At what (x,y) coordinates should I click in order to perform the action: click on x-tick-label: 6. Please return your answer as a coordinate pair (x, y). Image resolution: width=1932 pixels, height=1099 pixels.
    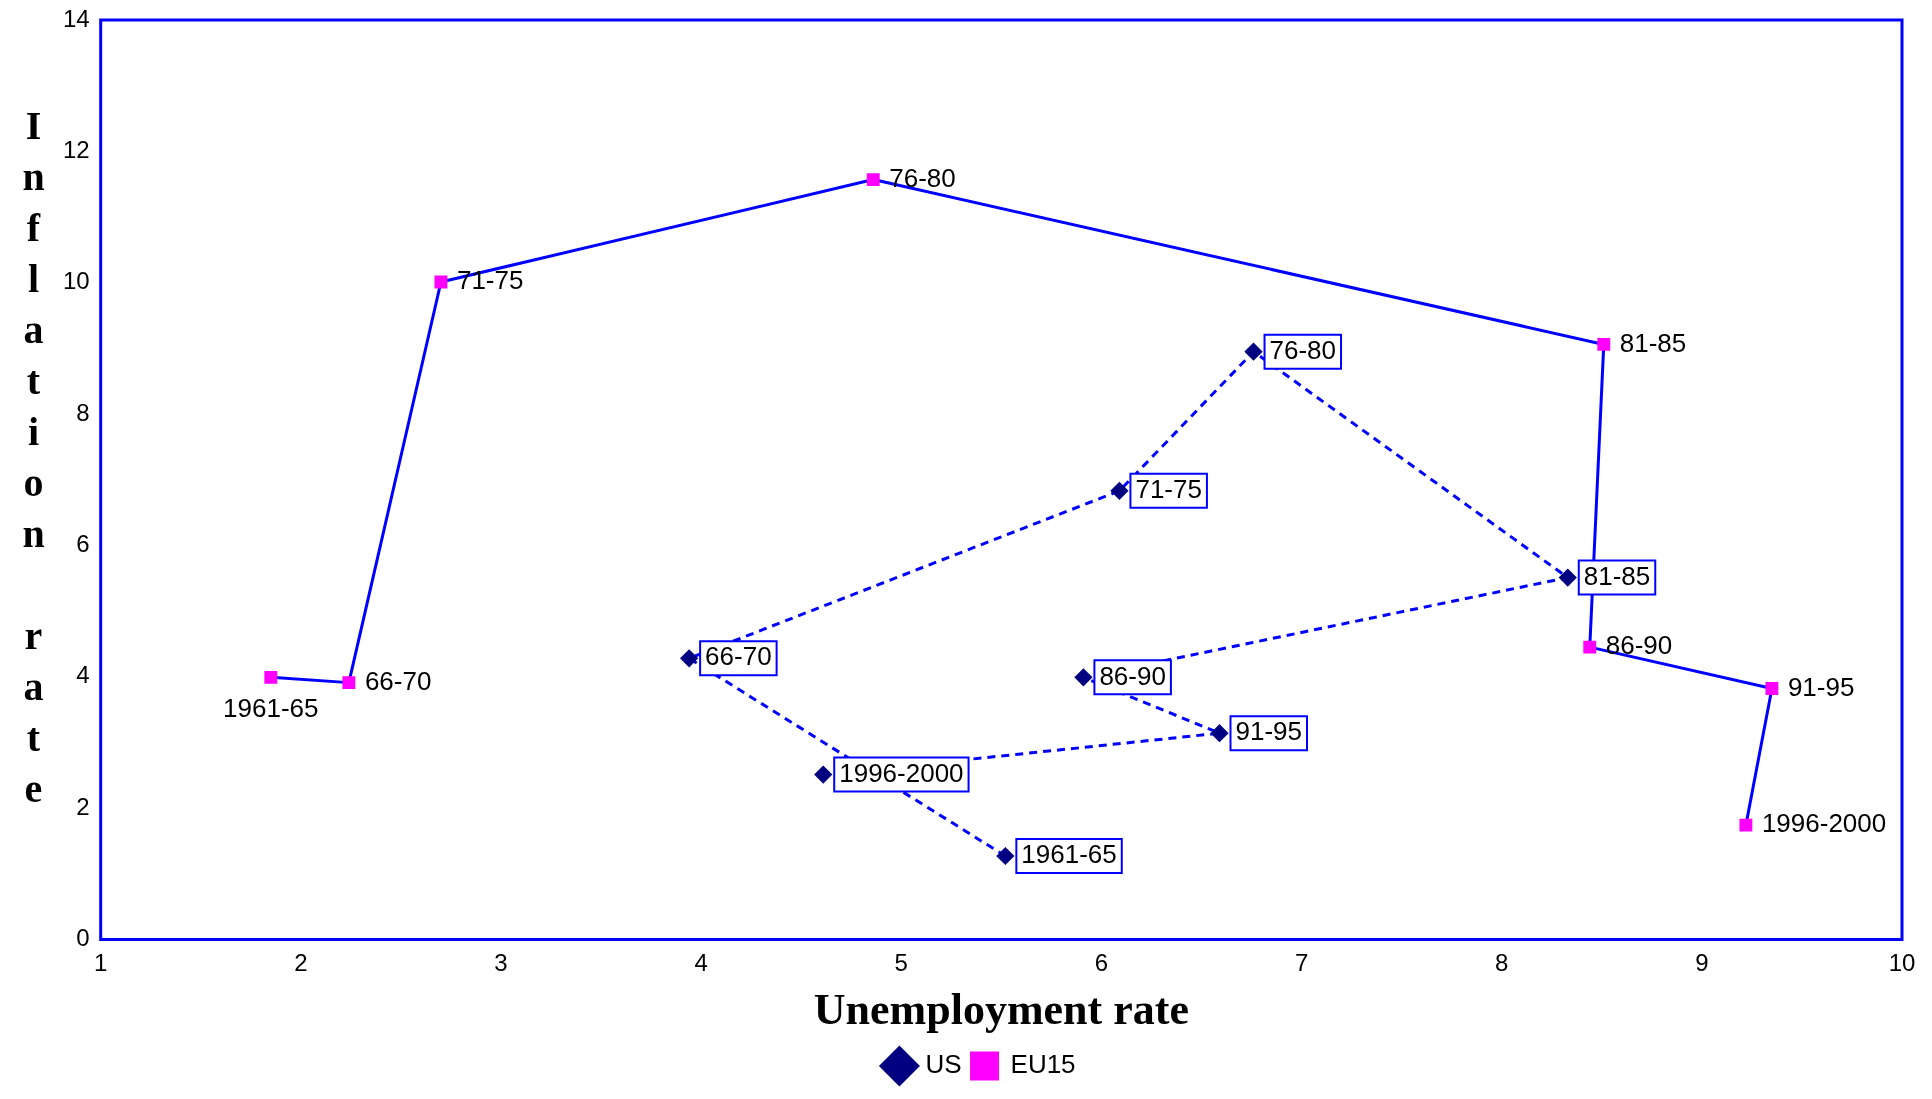
    Looking at the image, I should click on (1101, 963).